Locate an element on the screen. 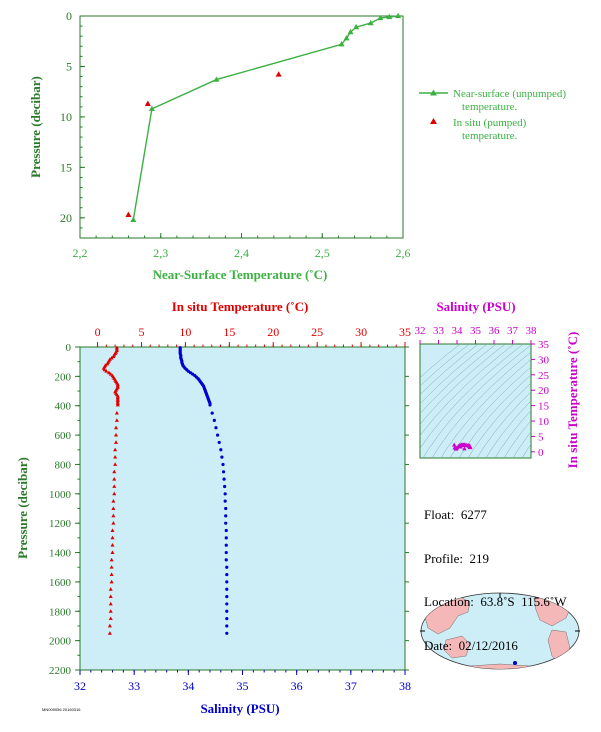 Image resolution: width=601 pixels, height=732 pixels. ts-y-tick-label: 0 is located at coordinates (541, 453).